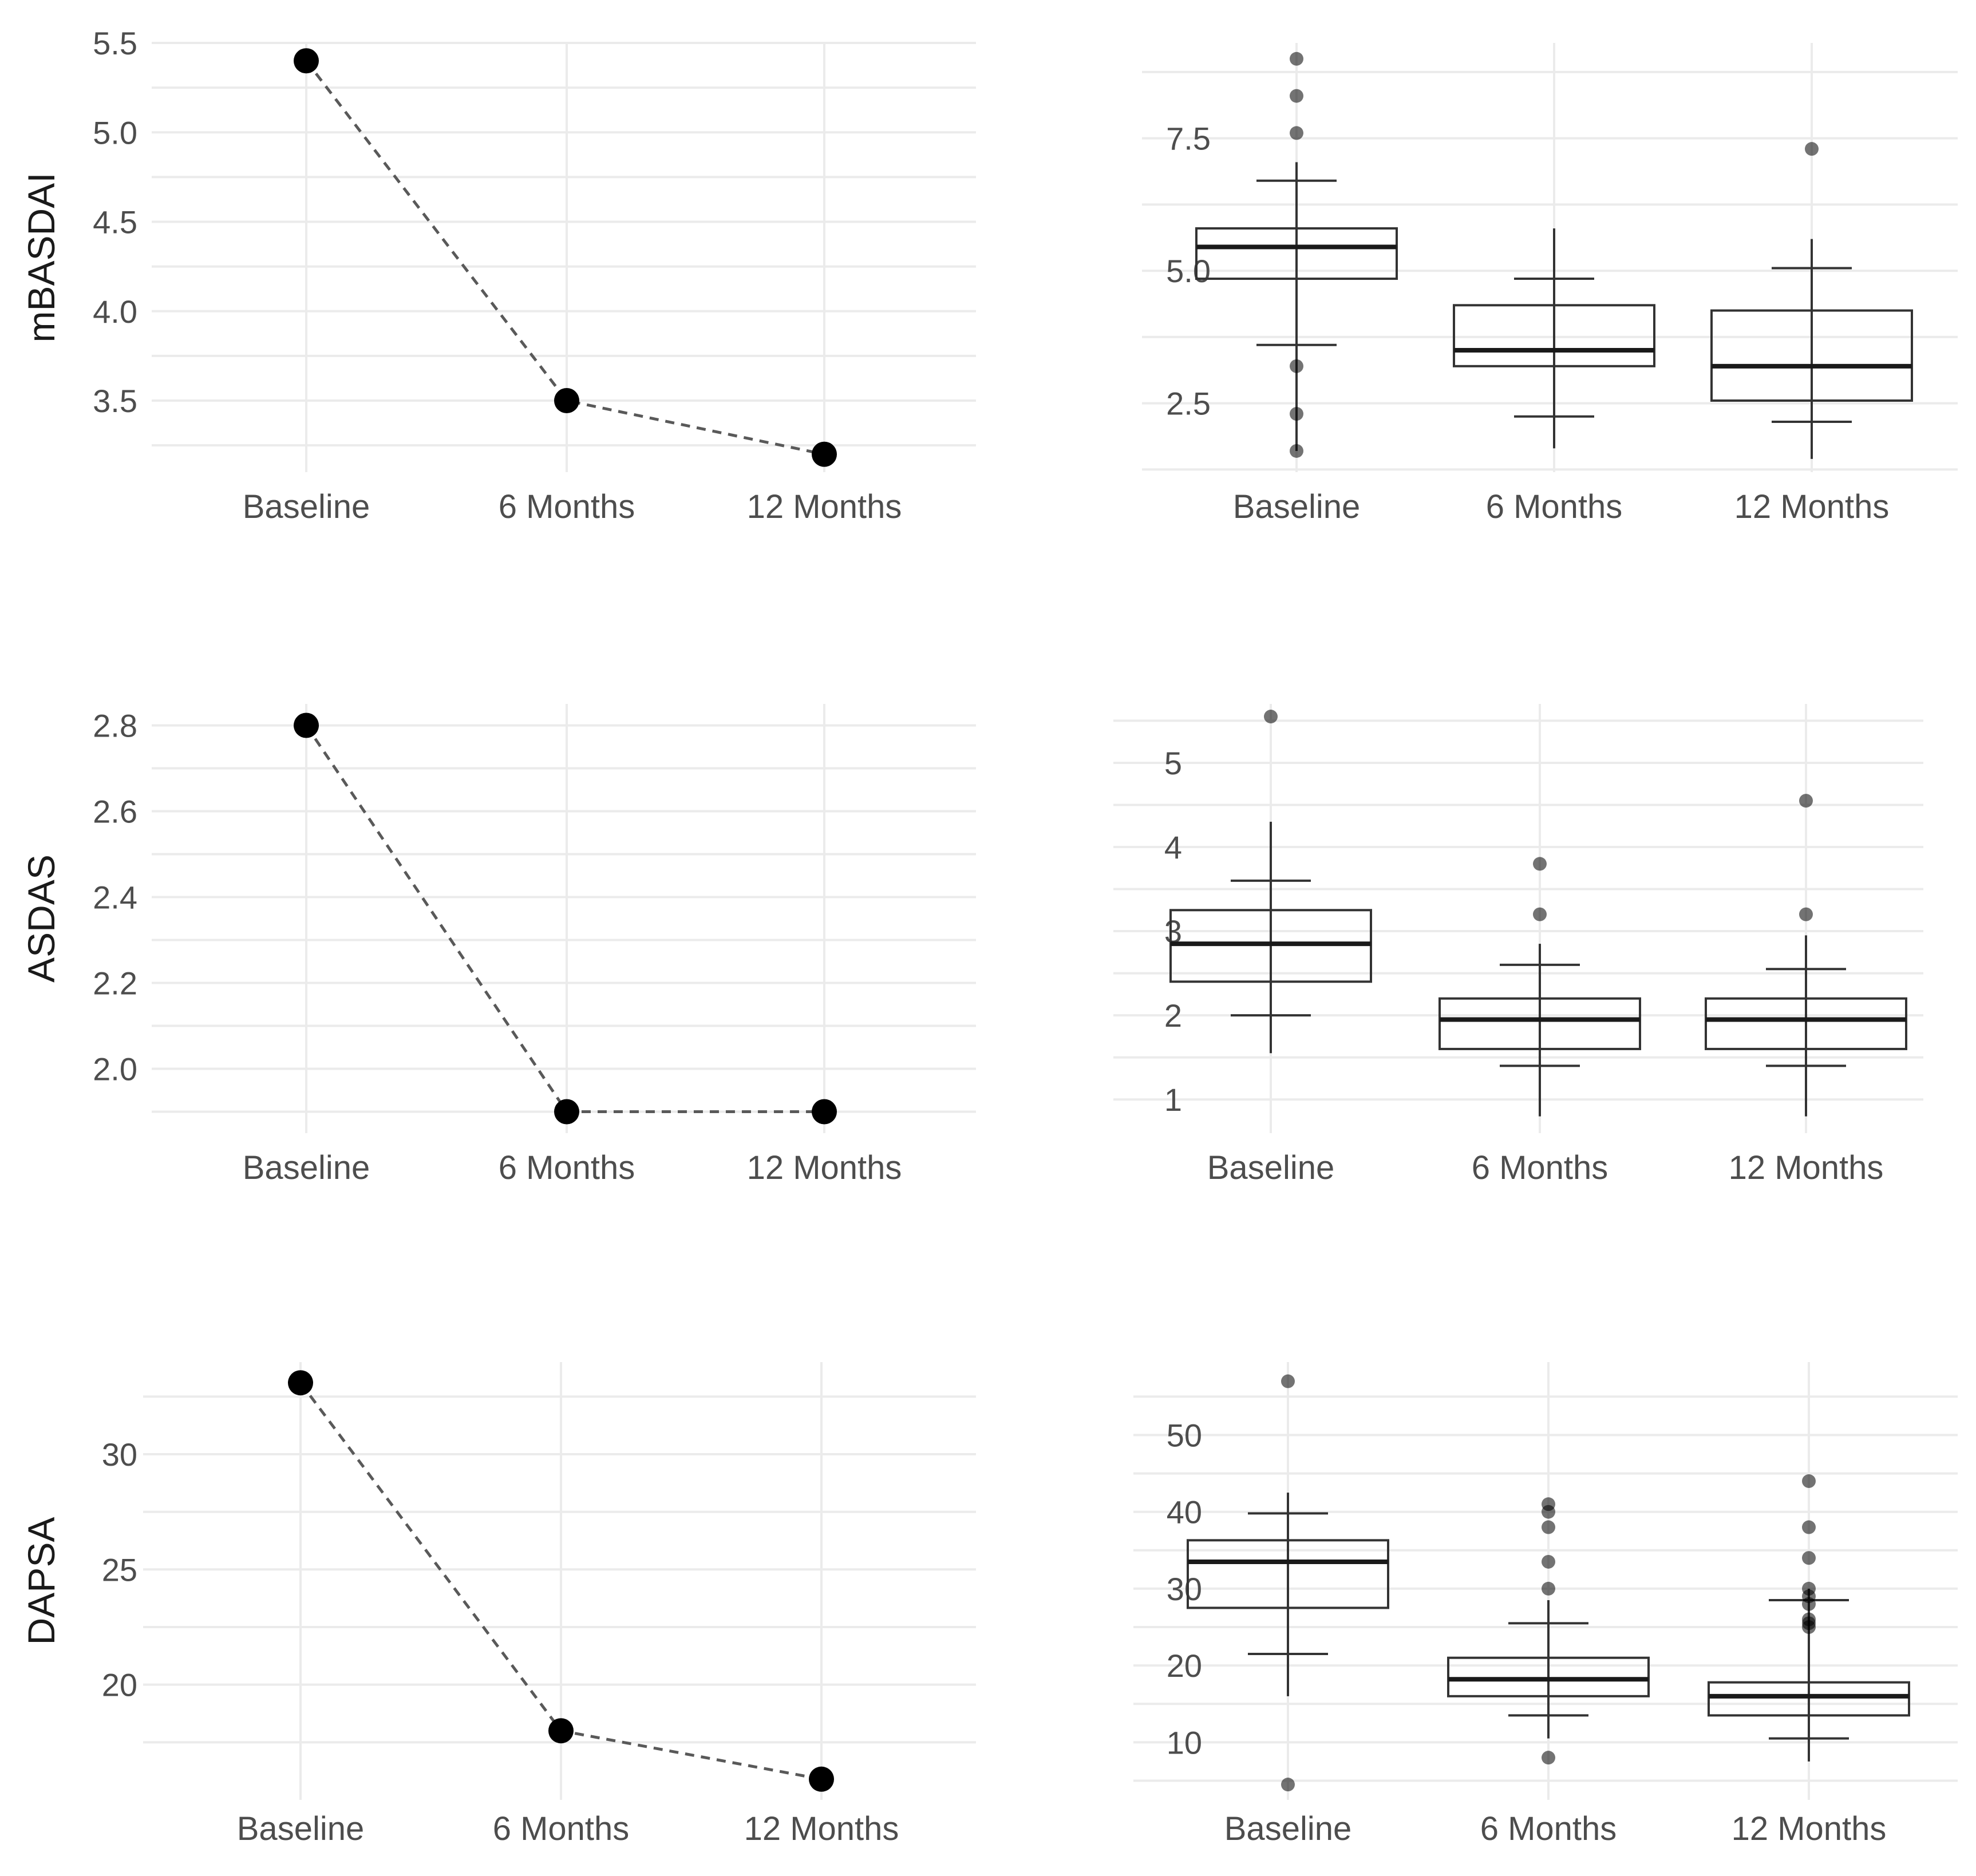 The height and width of the screenshot is (1876, 1976). What do you see at coordinates (1184, 1436) in the screenshot?
I see `y-tick-label: 50` at bounding box center [1184, 1436].